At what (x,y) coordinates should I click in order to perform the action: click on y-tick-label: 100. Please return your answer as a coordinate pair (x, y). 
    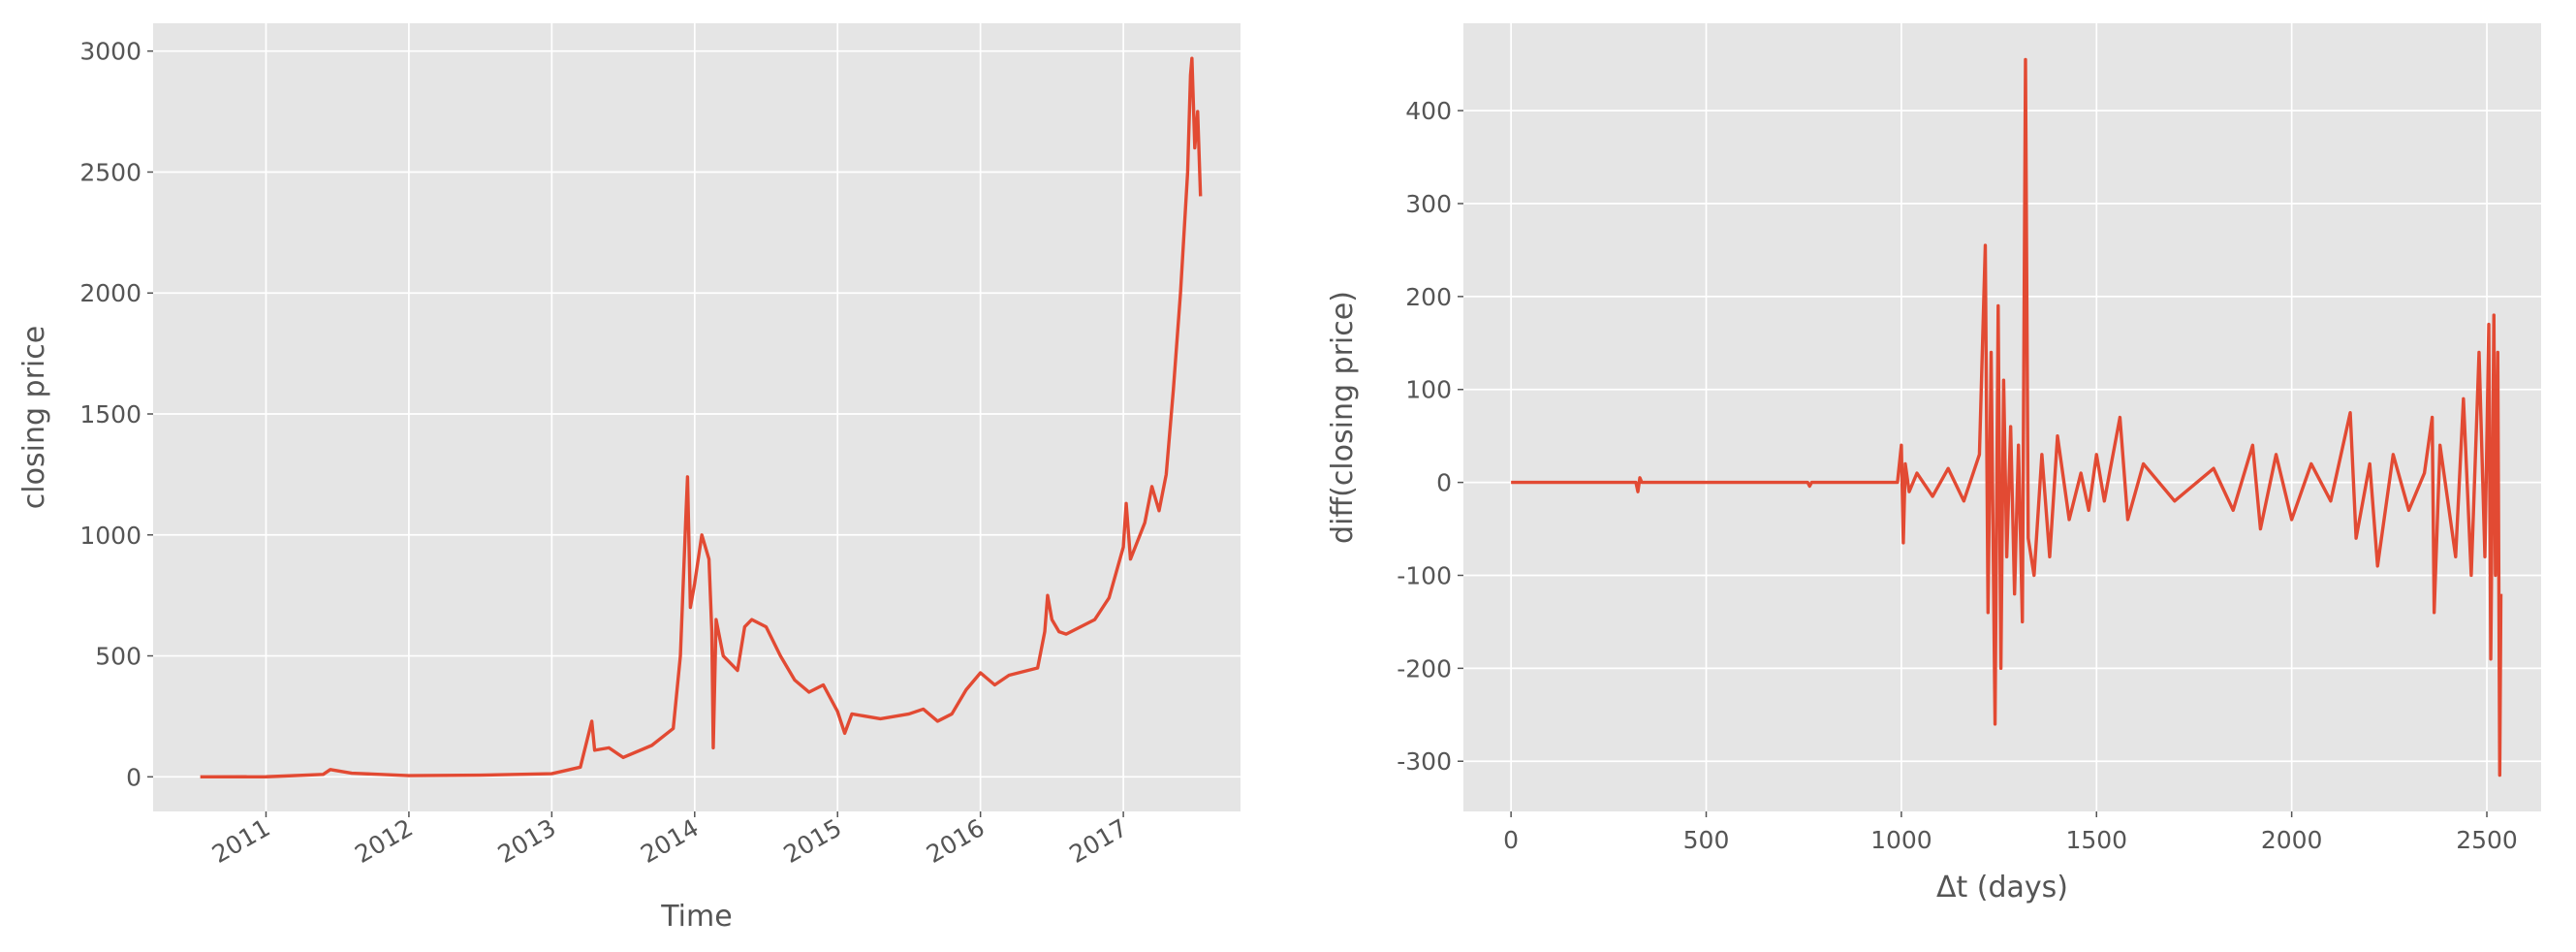
    Looking at the image, I should click on (1428, 390).